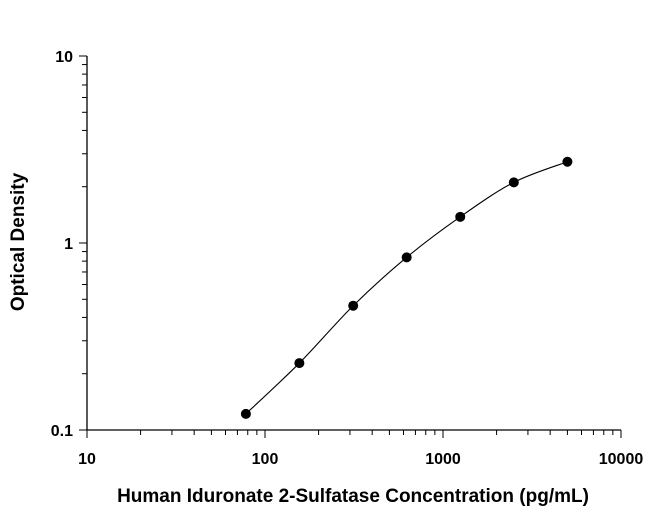 Image resolution: width=650 pixels, height=514 pixels. Describe the element at coordinates (18, 241) in the screenshot. I see `y-axis-title: Optical Density` at that location.